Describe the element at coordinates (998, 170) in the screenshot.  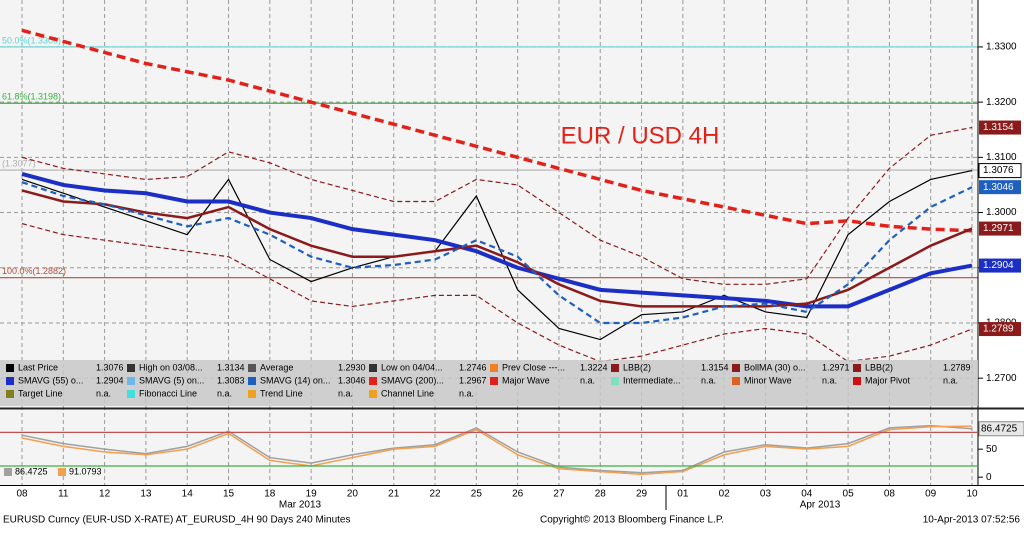
I see `price-tag-label: 1.3076` at that location.